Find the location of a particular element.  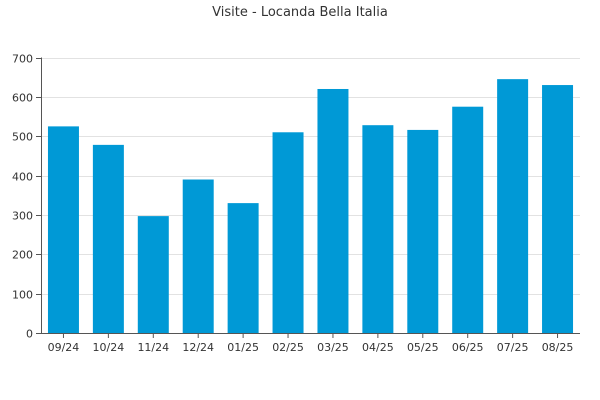

y-tick-label: 400 is located at coordinates (22, 177).